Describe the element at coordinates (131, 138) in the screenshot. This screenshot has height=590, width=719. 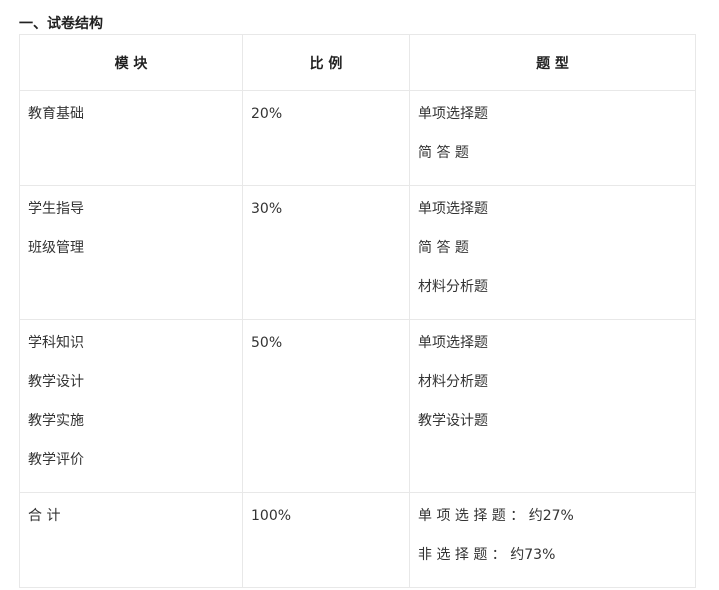
I see `module-cell: 教育基础` at that location.